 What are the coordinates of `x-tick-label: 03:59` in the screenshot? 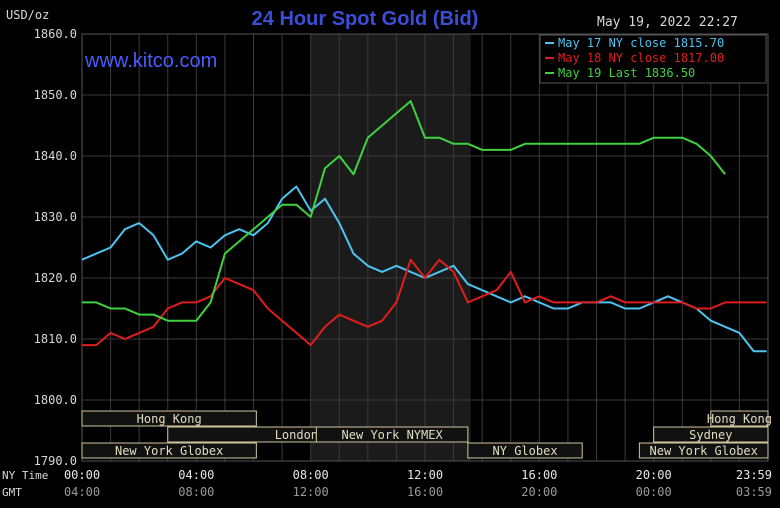 It's located at (754, 492).